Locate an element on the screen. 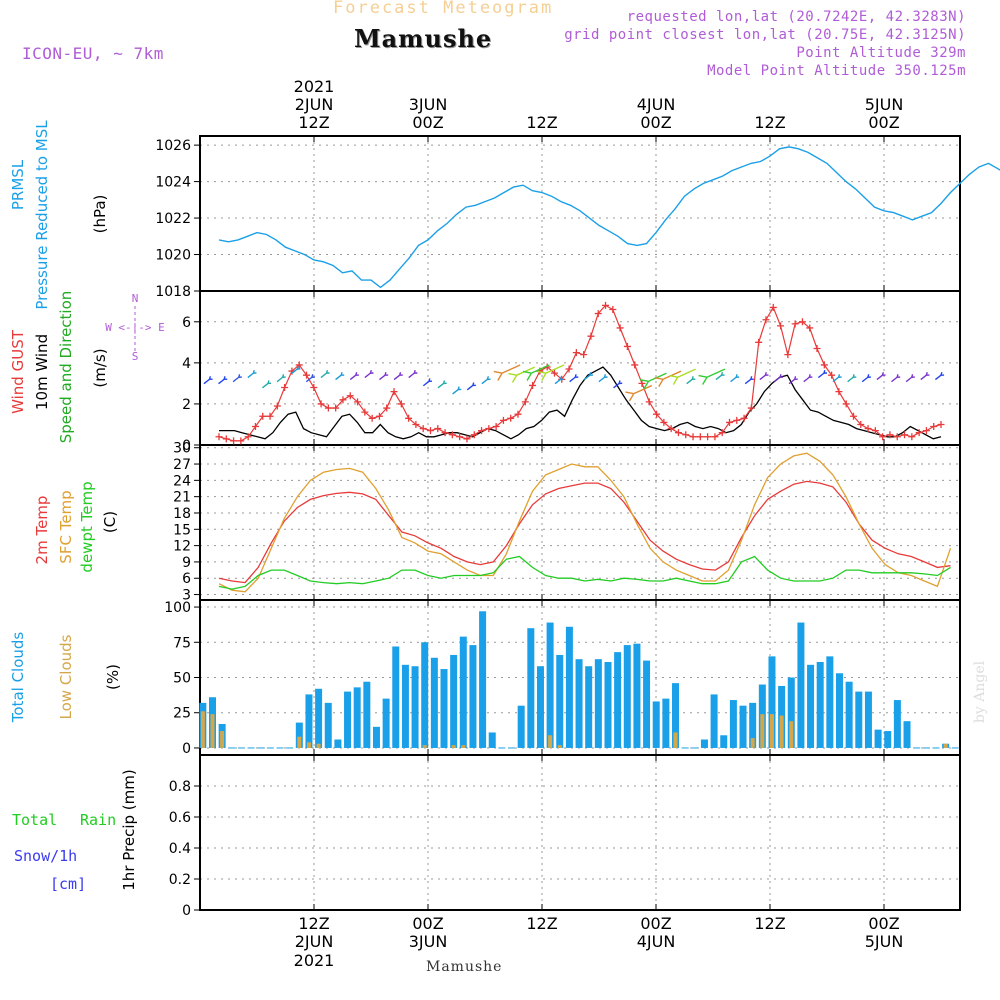 This screenshot has width=1000, height=1000. time-day-label: 3JUN is located at coordinates (428, 941).